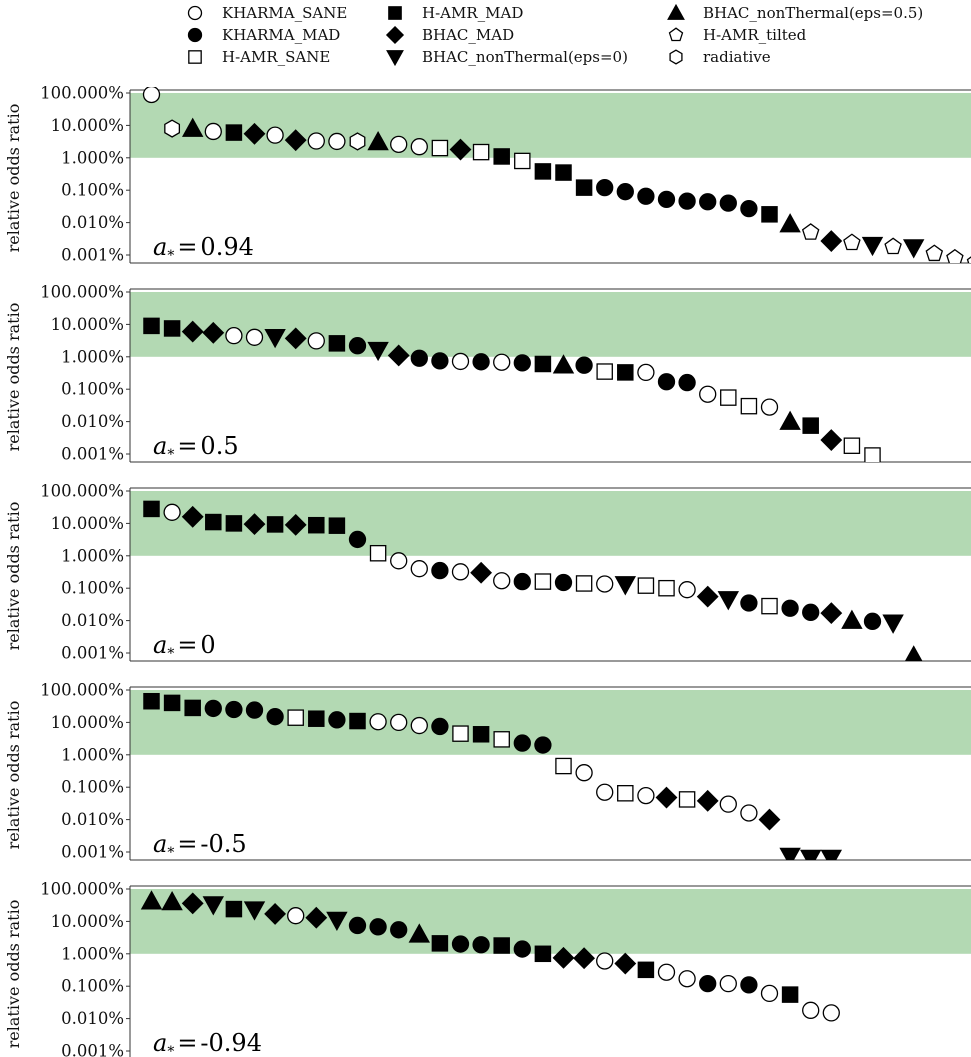 This screenshot has width=971, height=1057. What do you see at coordinates (276, 57) in the screenshot?
I see `legend-label: H-AMR_SANE` at bounding box center [276, 57].